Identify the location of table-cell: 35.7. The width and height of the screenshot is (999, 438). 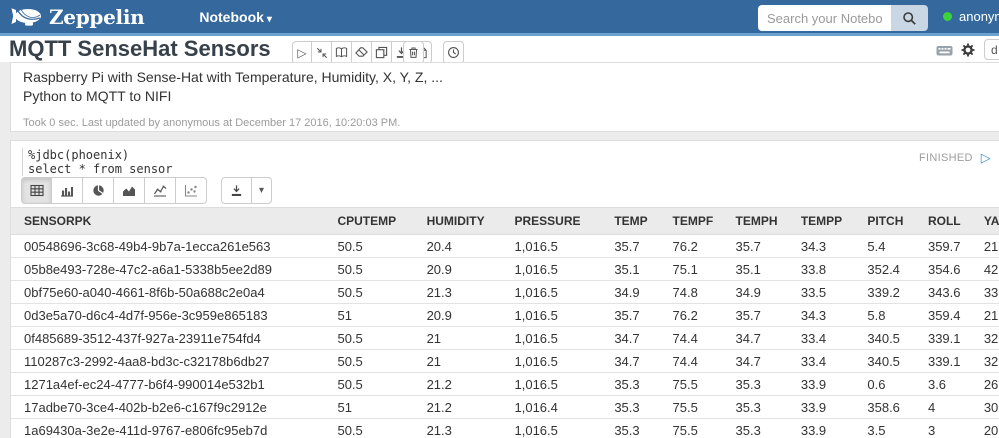
(635, 315).